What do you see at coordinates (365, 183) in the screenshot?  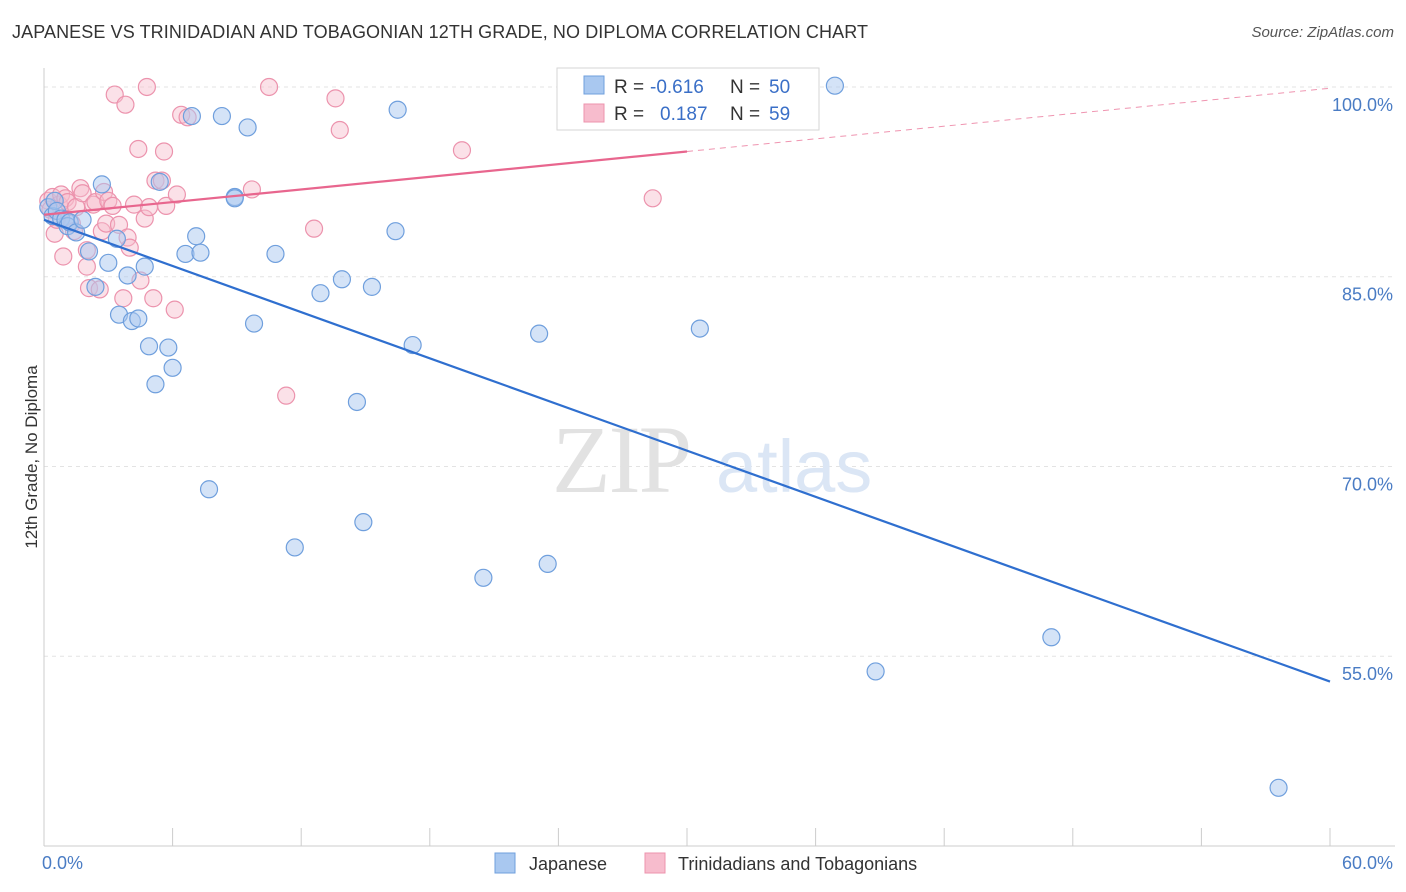 I see `trinidadian-trend-line` at bounding box center [365, 183].